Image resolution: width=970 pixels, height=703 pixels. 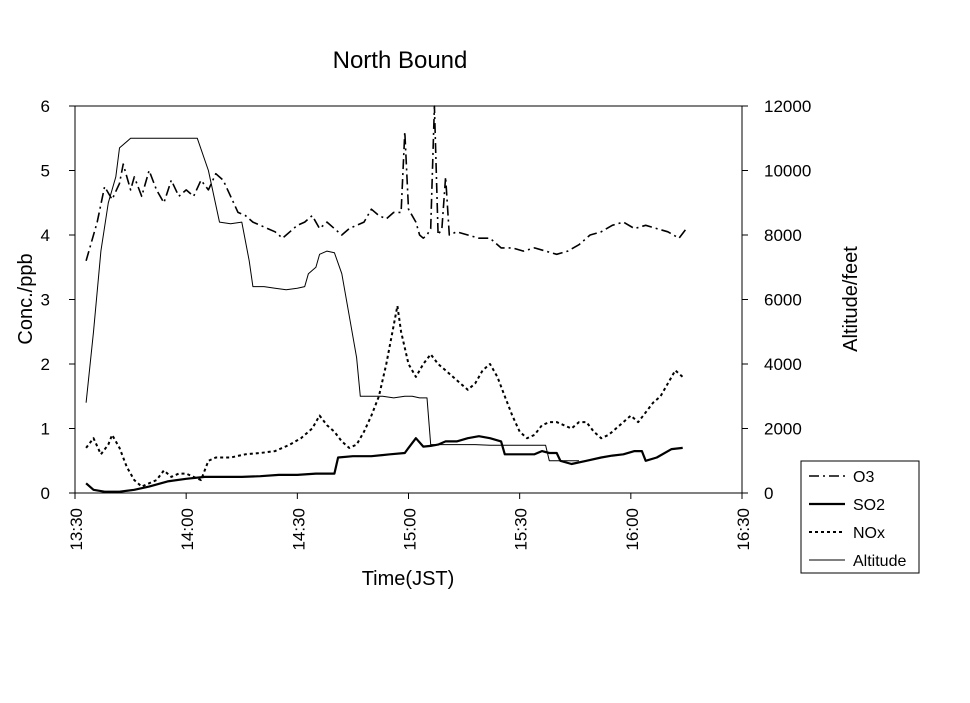 I want to click on y2-tick-label: 2000, so click(x=783, y=429).